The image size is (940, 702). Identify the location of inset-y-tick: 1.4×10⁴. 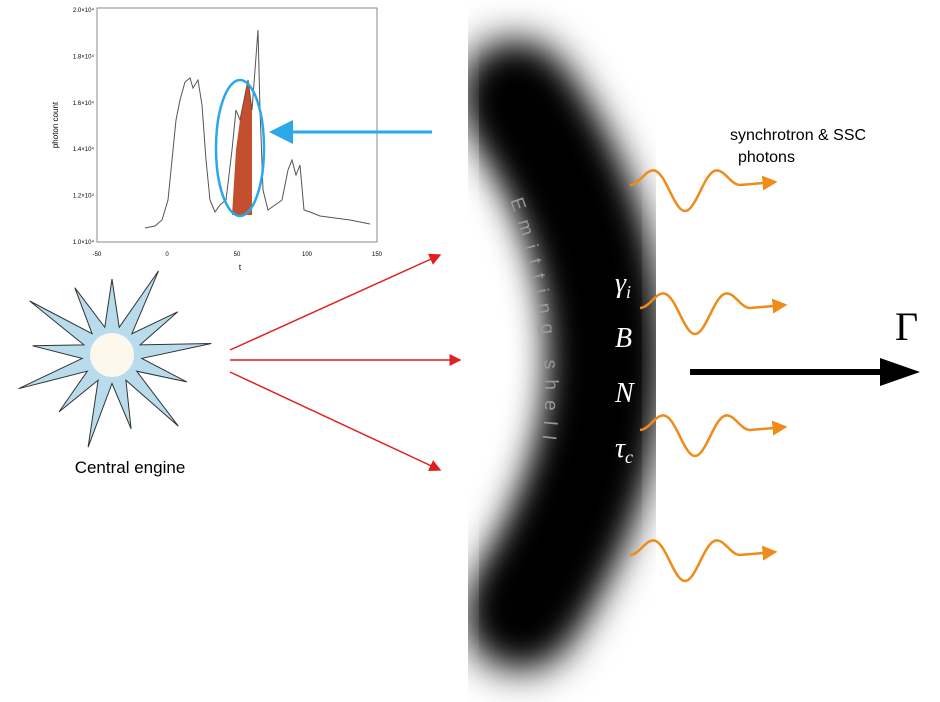
(84, 149).